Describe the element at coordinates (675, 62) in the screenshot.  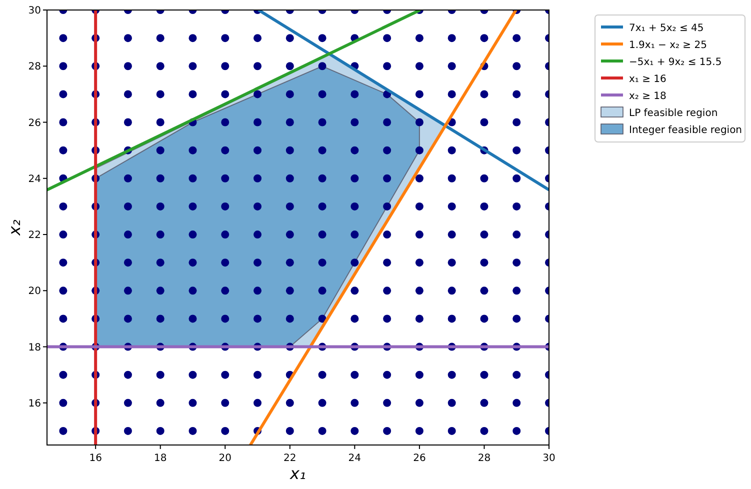
I see `legend-label: −5x₁ + 9x₂ ≤ 15.5` at that location.